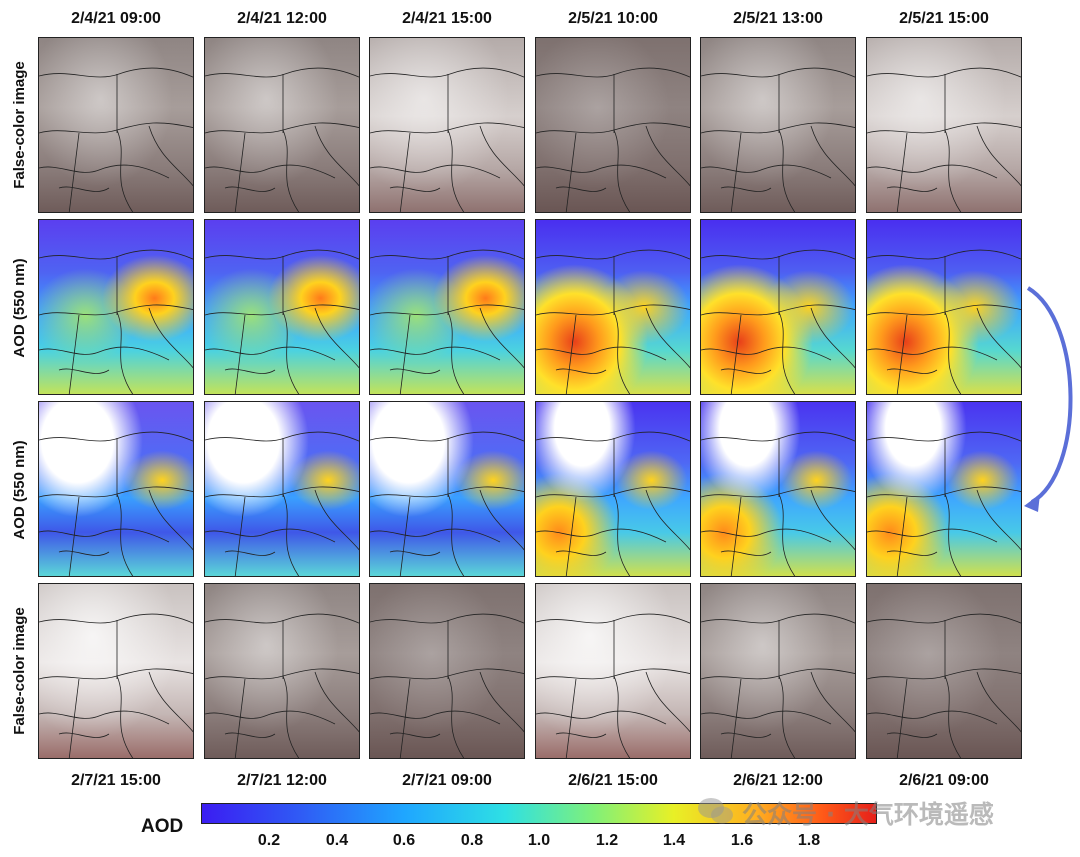  What do you see at coordinates (404, 840) in the screenshot?
I see `colorbar-tick: 0.6` at bounding box center [404, 840].